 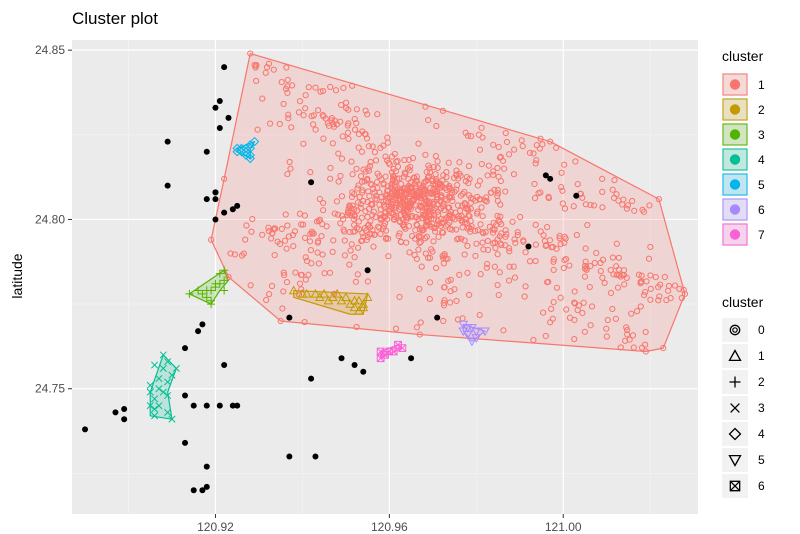 I want to click on legend-shape-label-0: 0, so click(x=761, y=330).